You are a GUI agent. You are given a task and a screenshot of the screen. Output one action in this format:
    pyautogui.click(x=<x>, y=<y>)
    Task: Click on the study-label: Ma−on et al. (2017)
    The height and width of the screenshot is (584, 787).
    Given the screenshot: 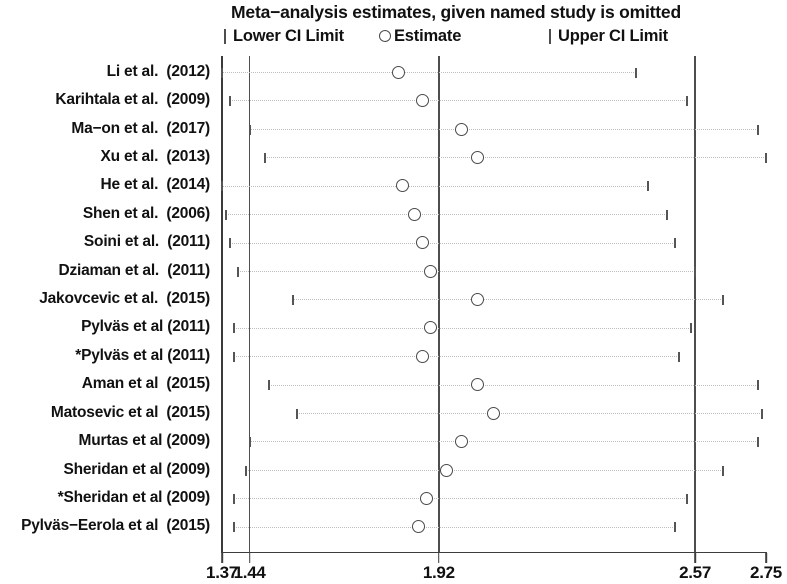 What is the action you would take?
    pyautogui.click(x=140, y=128)
    